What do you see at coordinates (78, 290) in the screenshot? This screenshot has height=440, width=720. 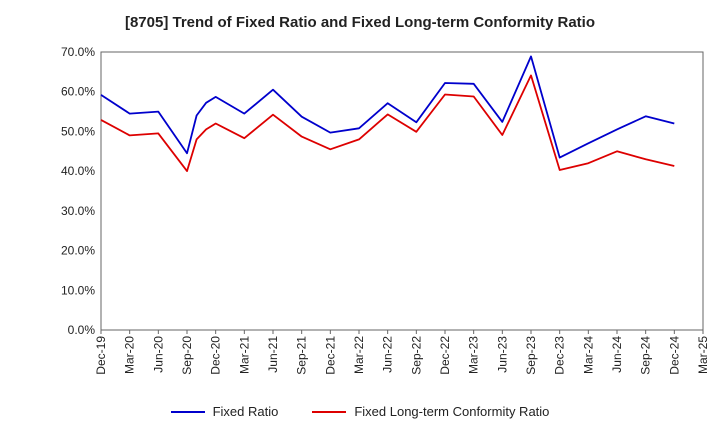 I see `y-tick-label: 10.0%` at bounding box center [78, 290].